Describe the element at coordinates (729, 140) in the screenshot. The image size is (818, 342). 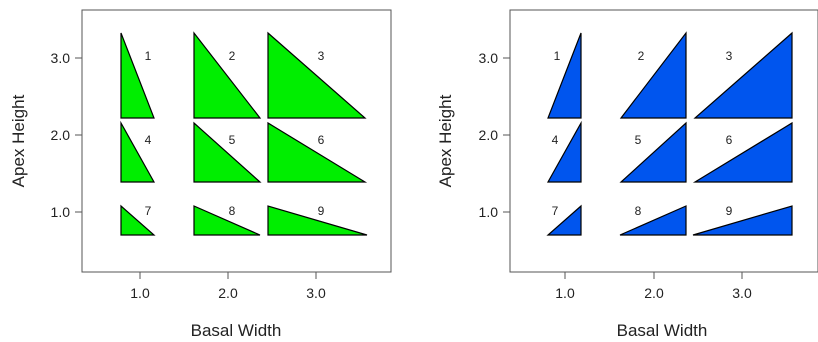
I see `right-triangle-label: 6` at that location.